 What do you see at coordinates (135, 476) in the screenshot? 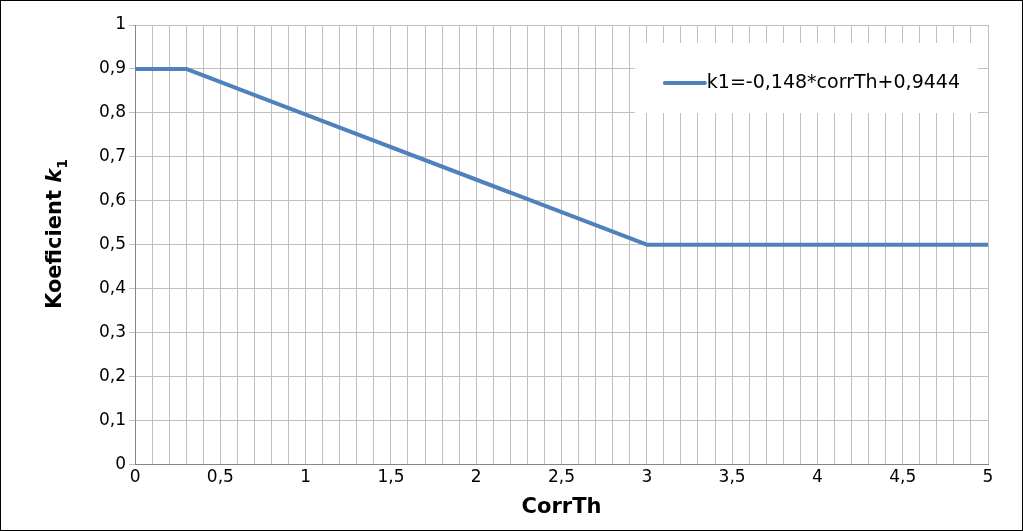
I see `x-tick-label: 0` at bounding box center [135, 476].